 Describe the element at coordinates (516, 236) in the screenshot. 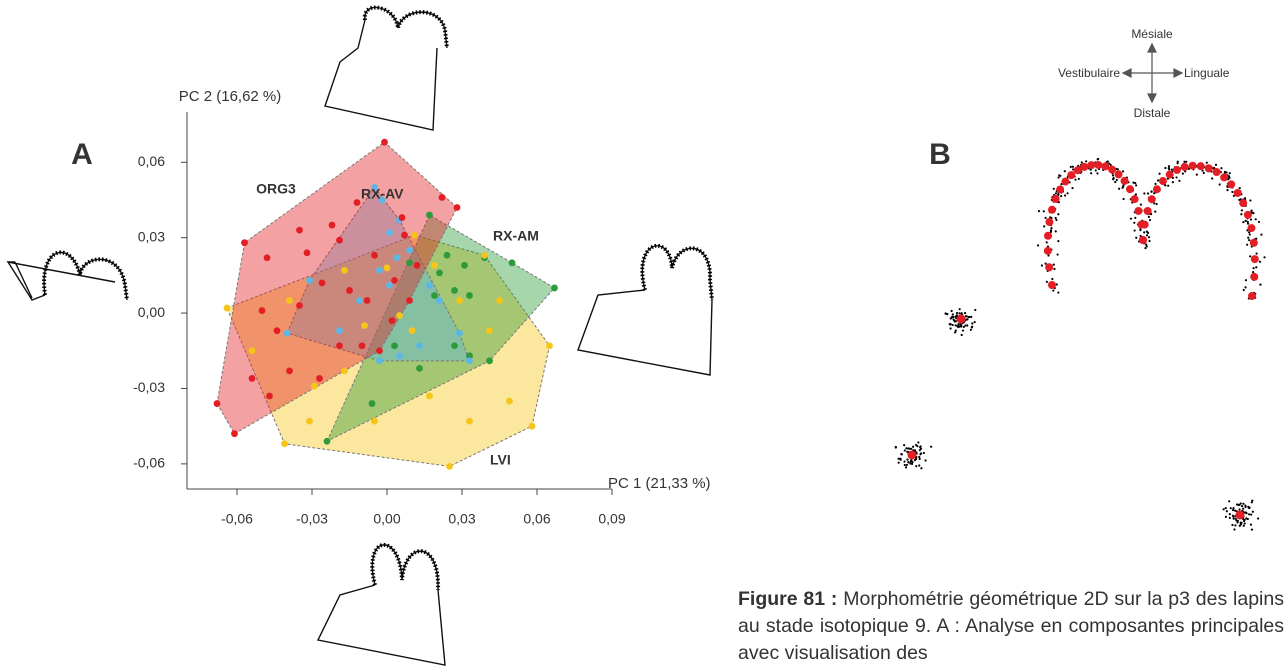

I see `group-label: RX-AM` at that location.